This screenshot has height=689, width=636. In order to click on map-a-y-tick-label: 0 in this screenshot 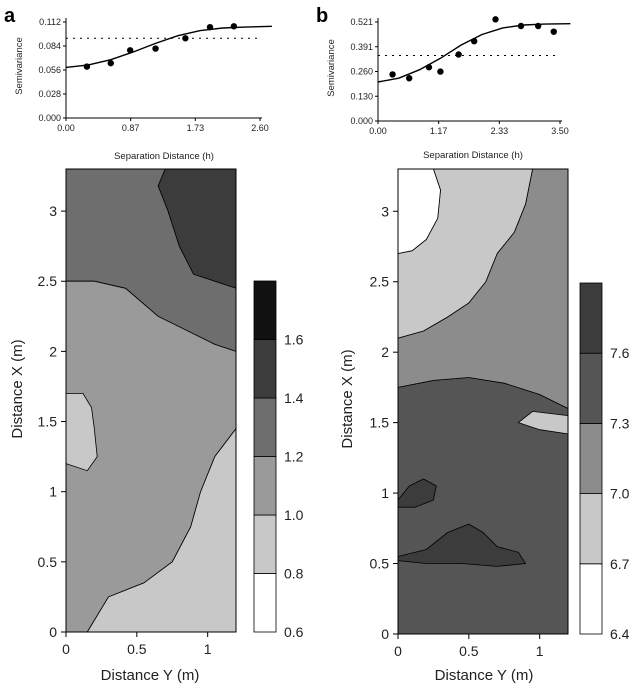, I will do `click(53, 632)`.